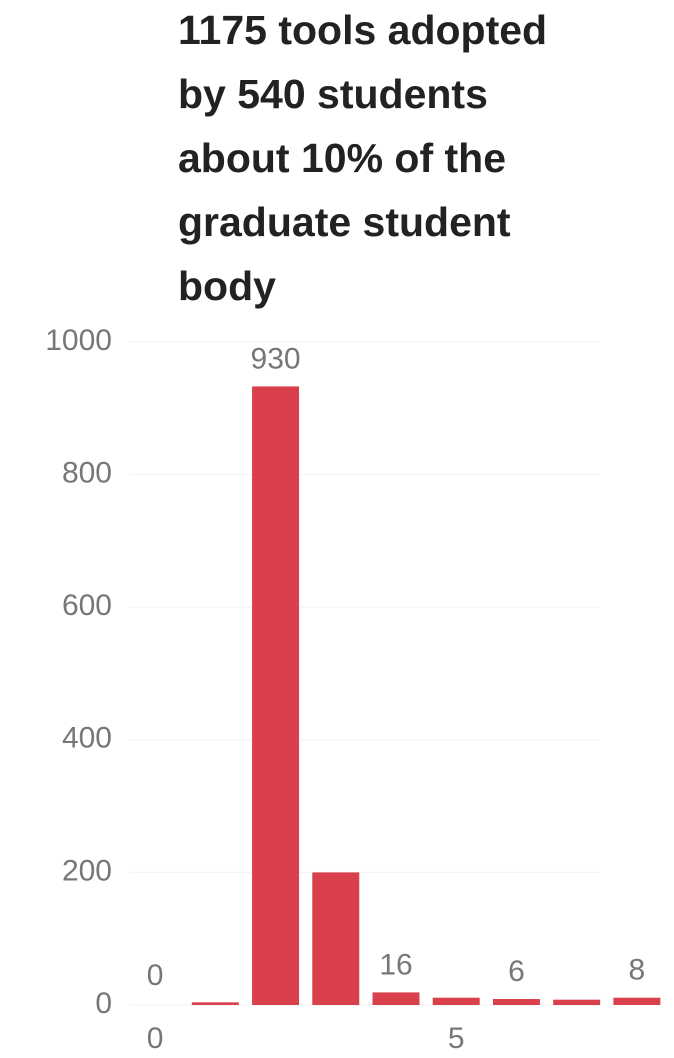 Image resolution: width=674 pixels, height=1058 pixels. Describe the element at coordinates (87, 738) in the screenshot. I see `y-tick-label: 400` at that location.